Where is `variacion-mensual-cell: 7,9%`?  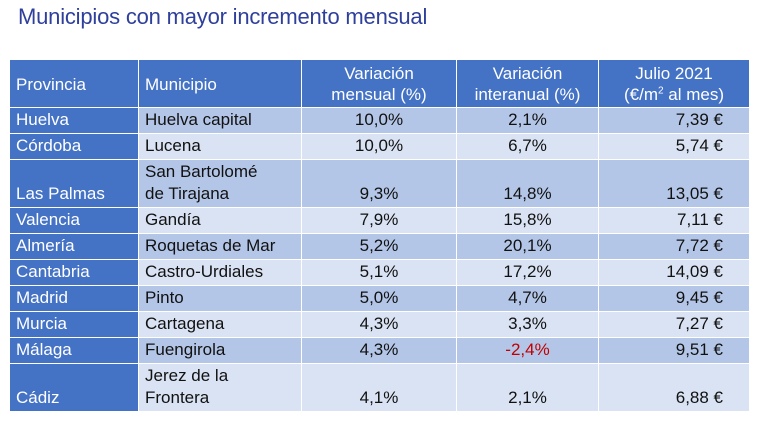 variacion-mensual-cell: 7,9% is located at coordinates (379, 220).